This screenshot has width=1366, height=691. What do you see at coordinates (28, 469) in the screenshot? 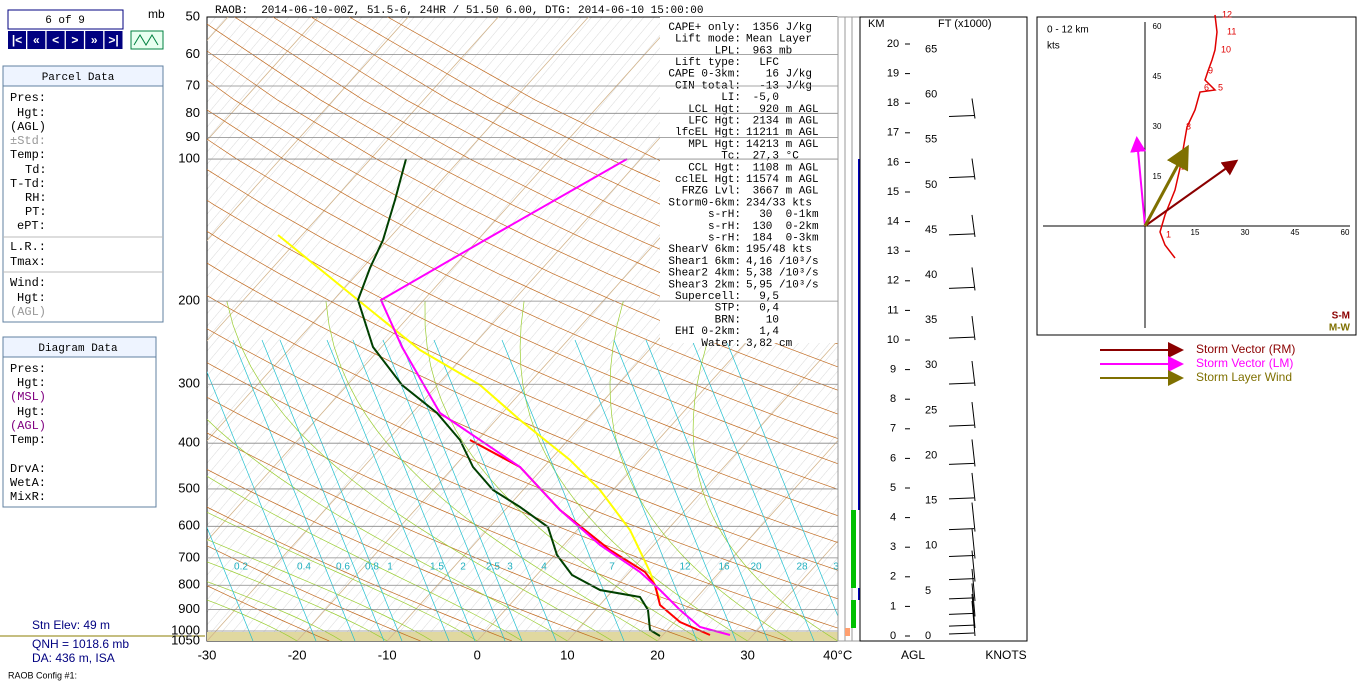
I see `diagram-label: DrvA:` at bounding box center [28, 469].